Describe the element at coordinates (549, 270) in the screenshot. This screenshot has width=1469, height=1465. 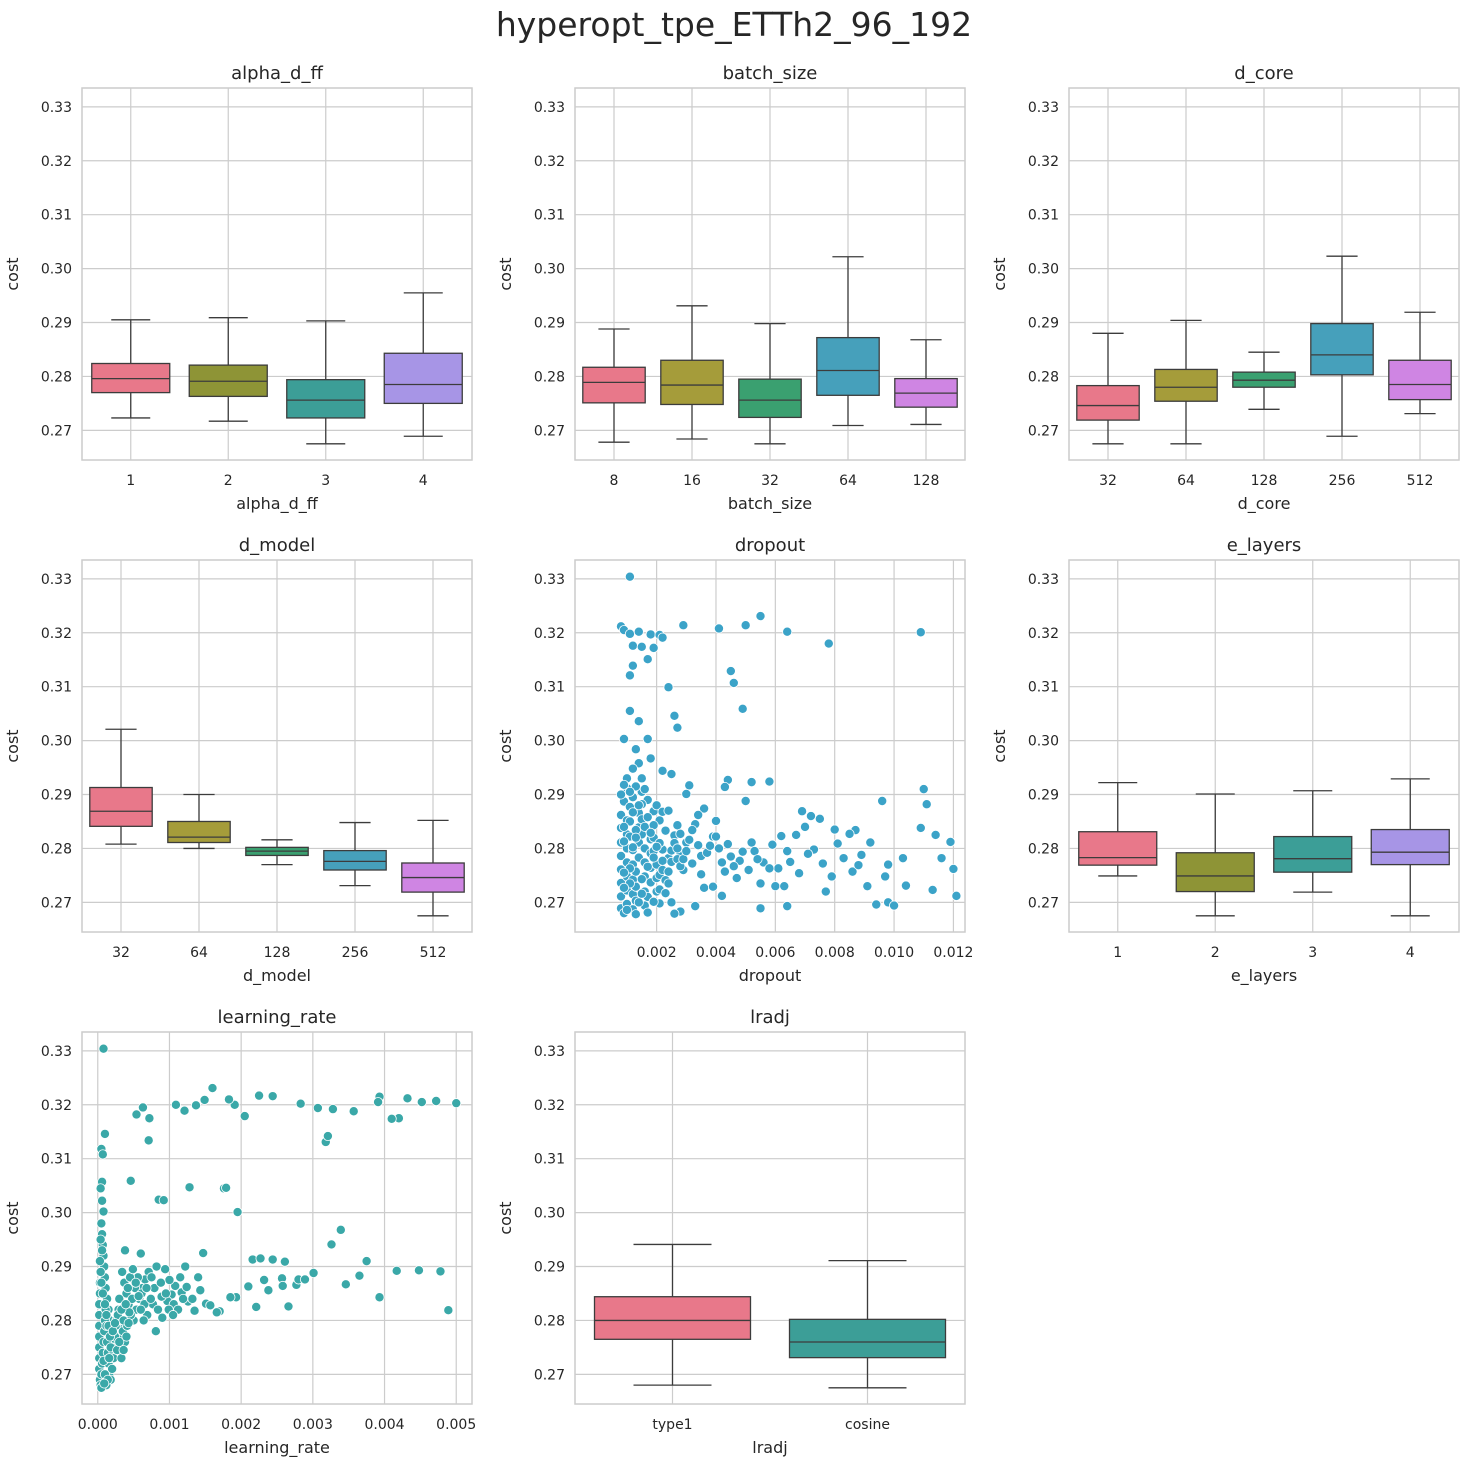
I see `y-tick-label: 0.30` at that location.